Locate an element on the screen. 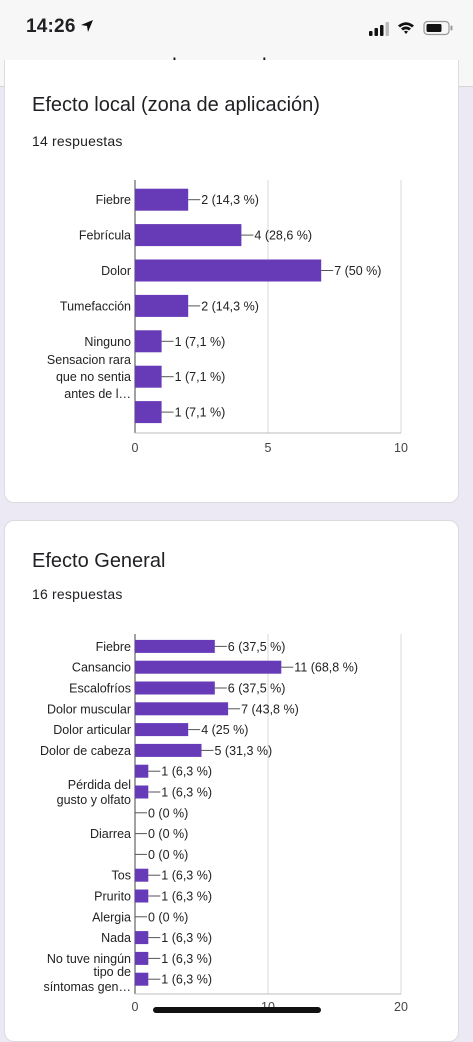 This screenshot has width=473, height=1042. category-label-line: Pérdida del is located at coordinates (99, 785).